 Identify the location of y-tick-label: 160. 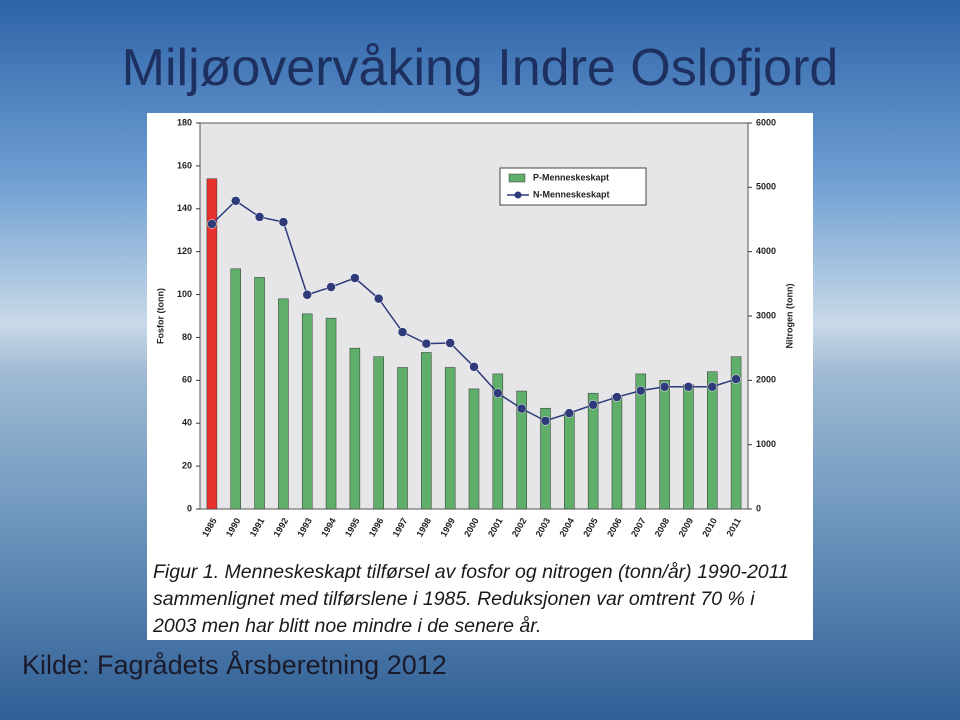
(184, 165).